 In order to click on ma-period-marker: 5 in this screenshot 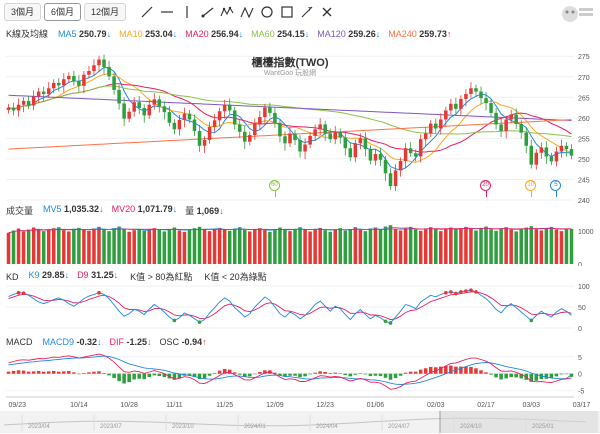, I will do `click(556, 185)`.